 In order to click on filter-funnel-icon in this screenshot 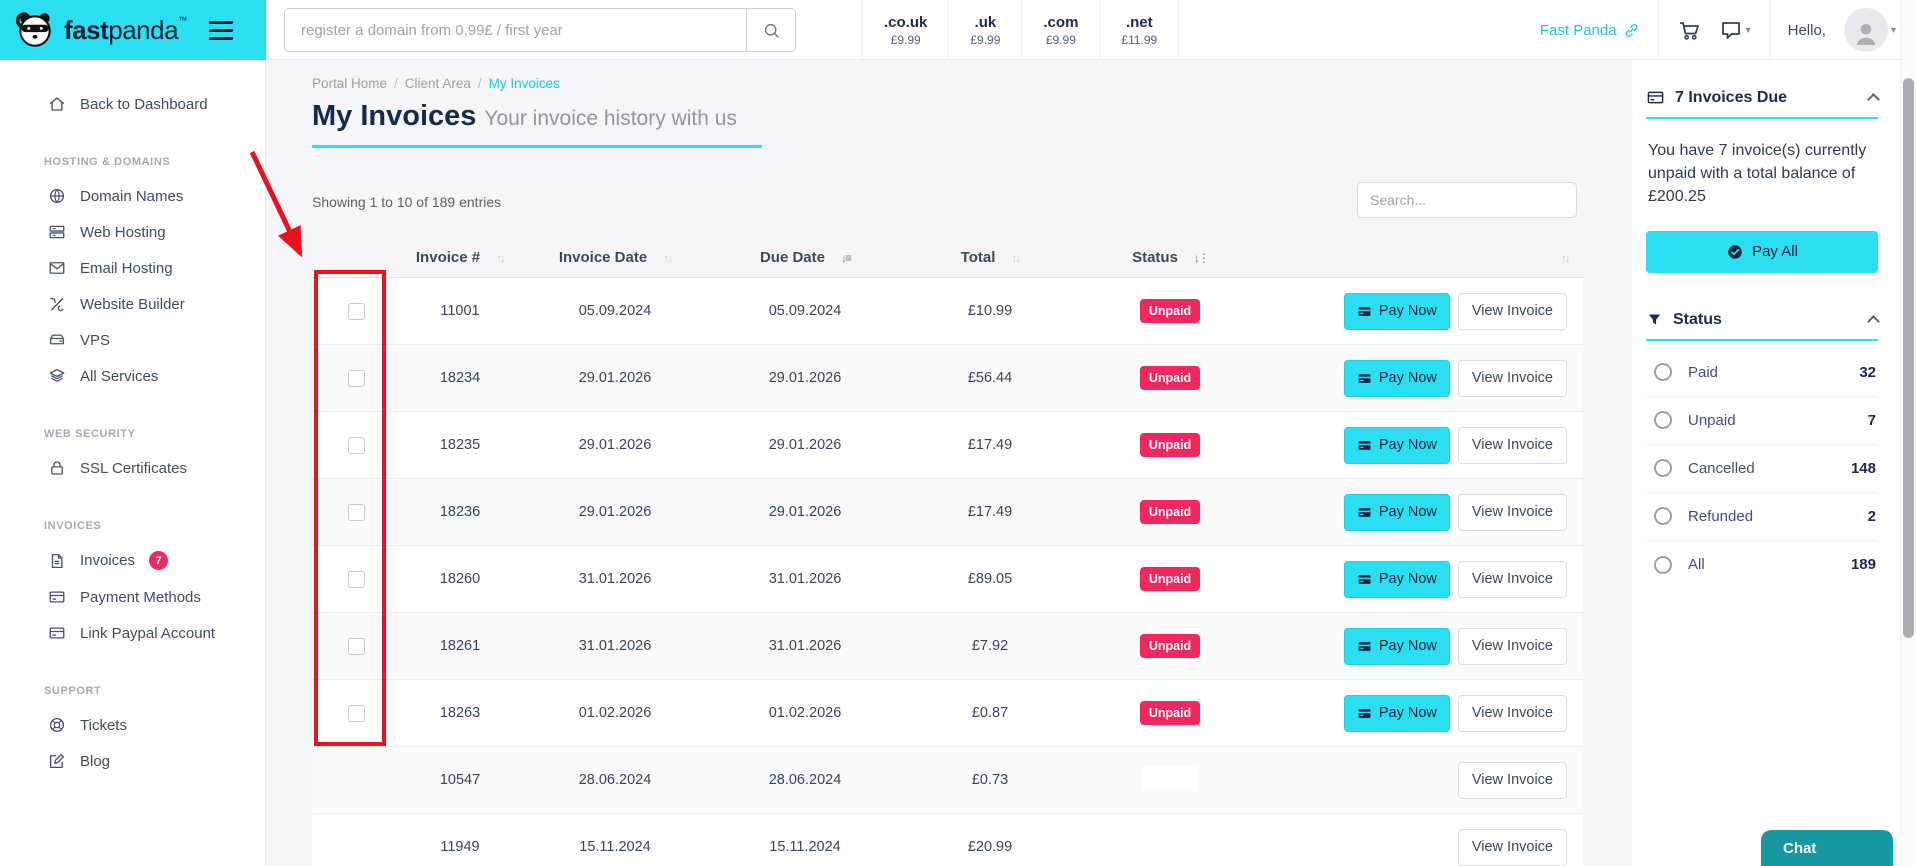, I will do `click(1654, 319)`.